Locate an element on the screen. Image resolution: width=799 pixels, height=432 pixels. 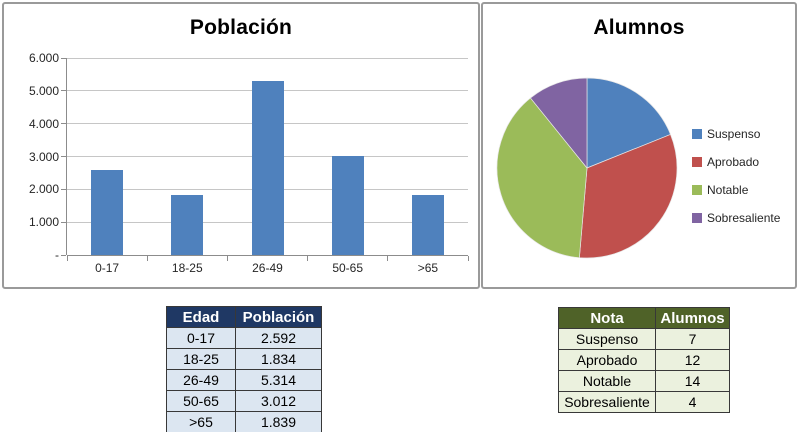
y-axis-label: 3.000 is located at coordinates (43, 156).